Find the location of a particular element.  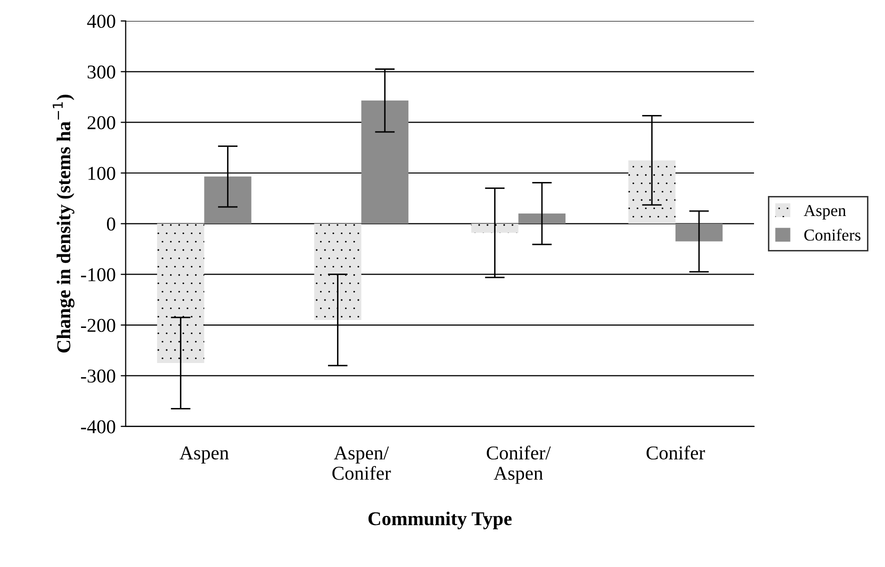

x-tick-label: Conifer/ Aspen is located at coordinates (518, 465).